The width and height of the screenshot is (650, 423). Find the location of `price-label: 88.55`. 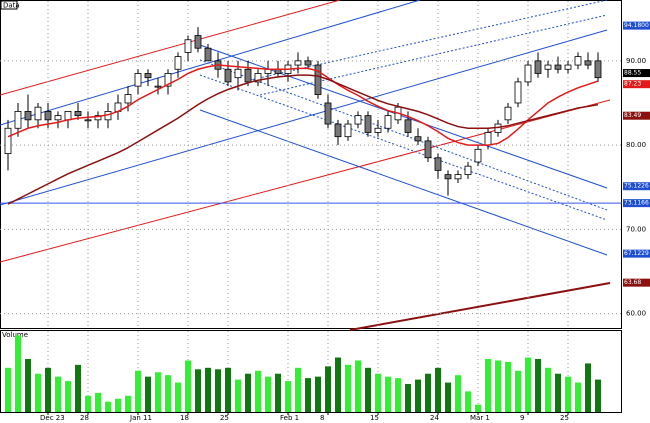

price-label: 88.55 is located at coordinates (632, 73).